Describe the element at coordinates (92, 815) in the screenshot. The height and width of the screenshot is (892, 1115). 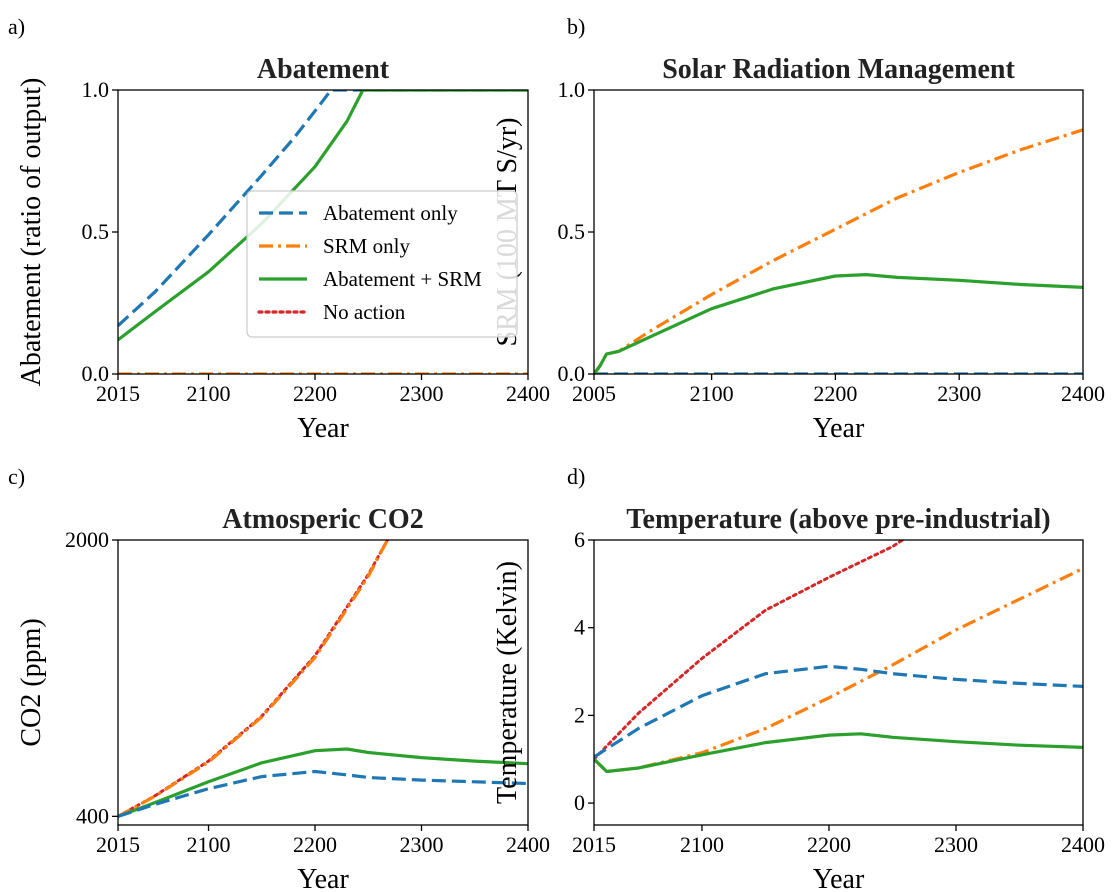
I see `y-tick-label: 400` at that location.